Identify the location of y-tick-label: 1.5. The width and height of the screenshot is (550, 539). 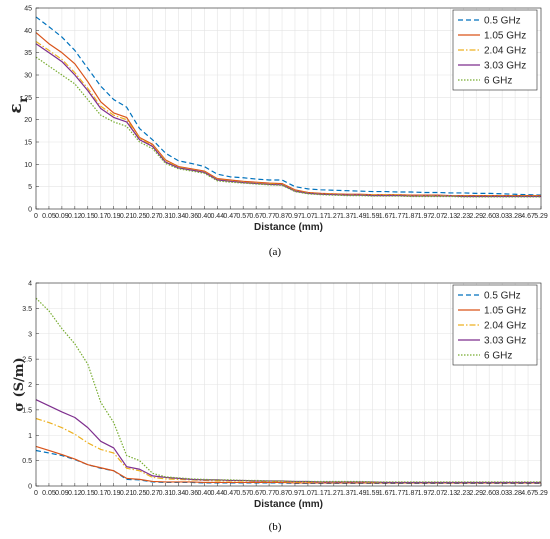
(27, 410).